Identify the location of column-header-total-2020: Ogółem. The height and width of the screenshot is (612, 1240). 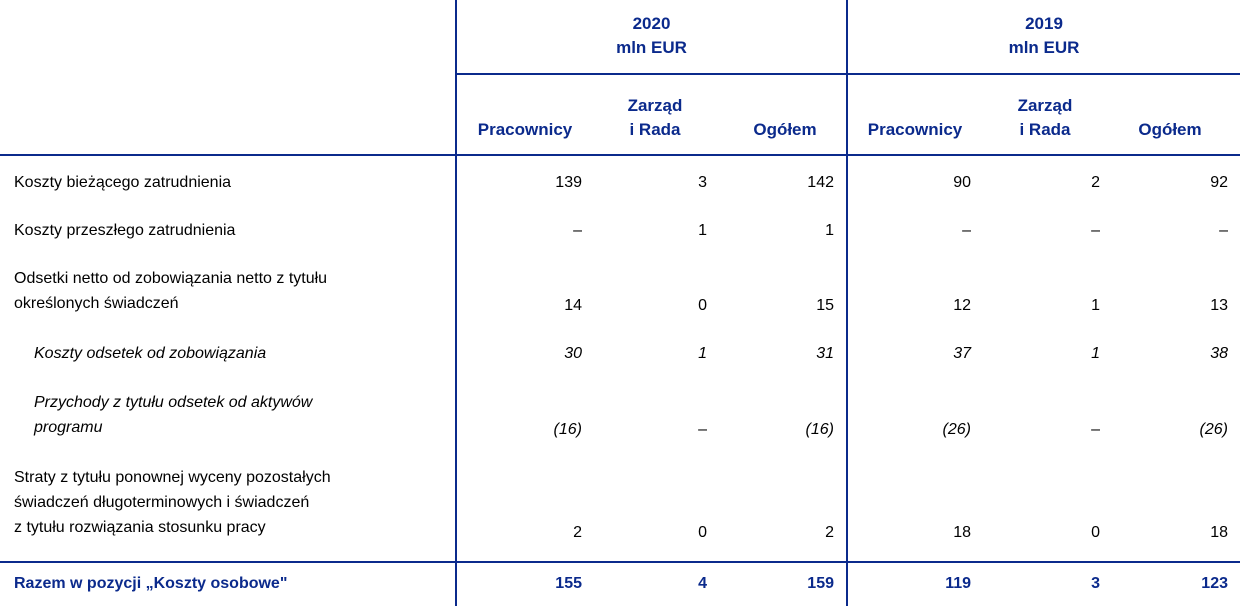
(785, 129).